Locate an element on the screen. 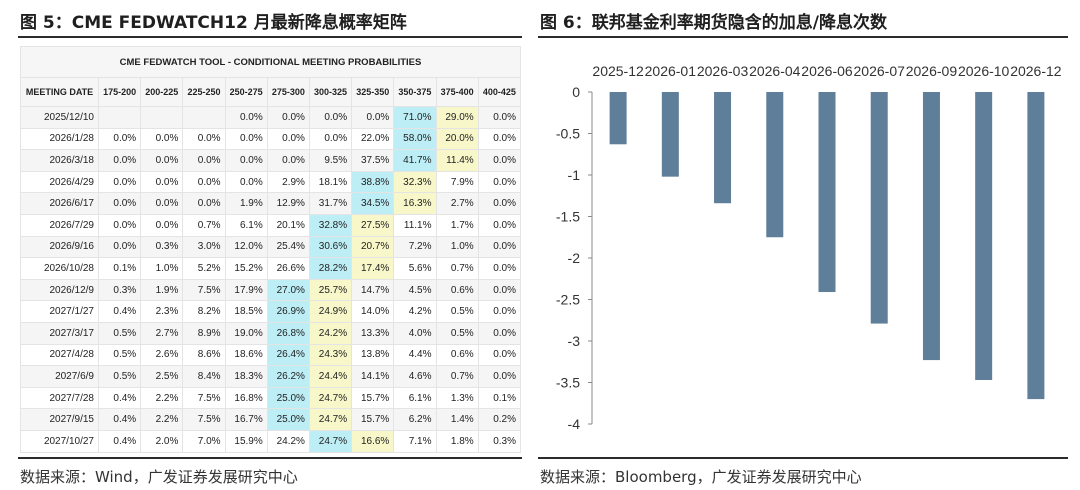  probability-cell: 13.3% is located at coordinates (373, 333).